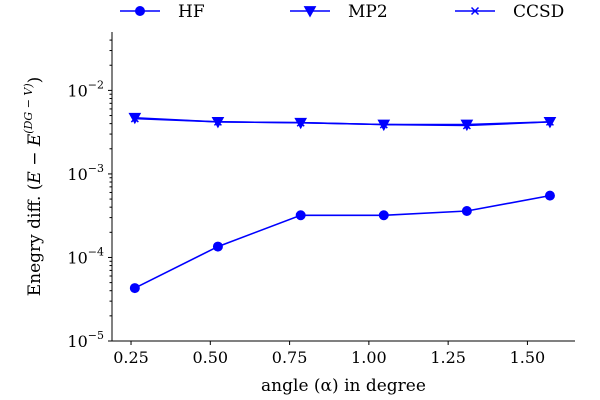 This screenshot has width=600, height=400. I want to click on y-tick-label: 10⁻⁴, so click(85, 256).